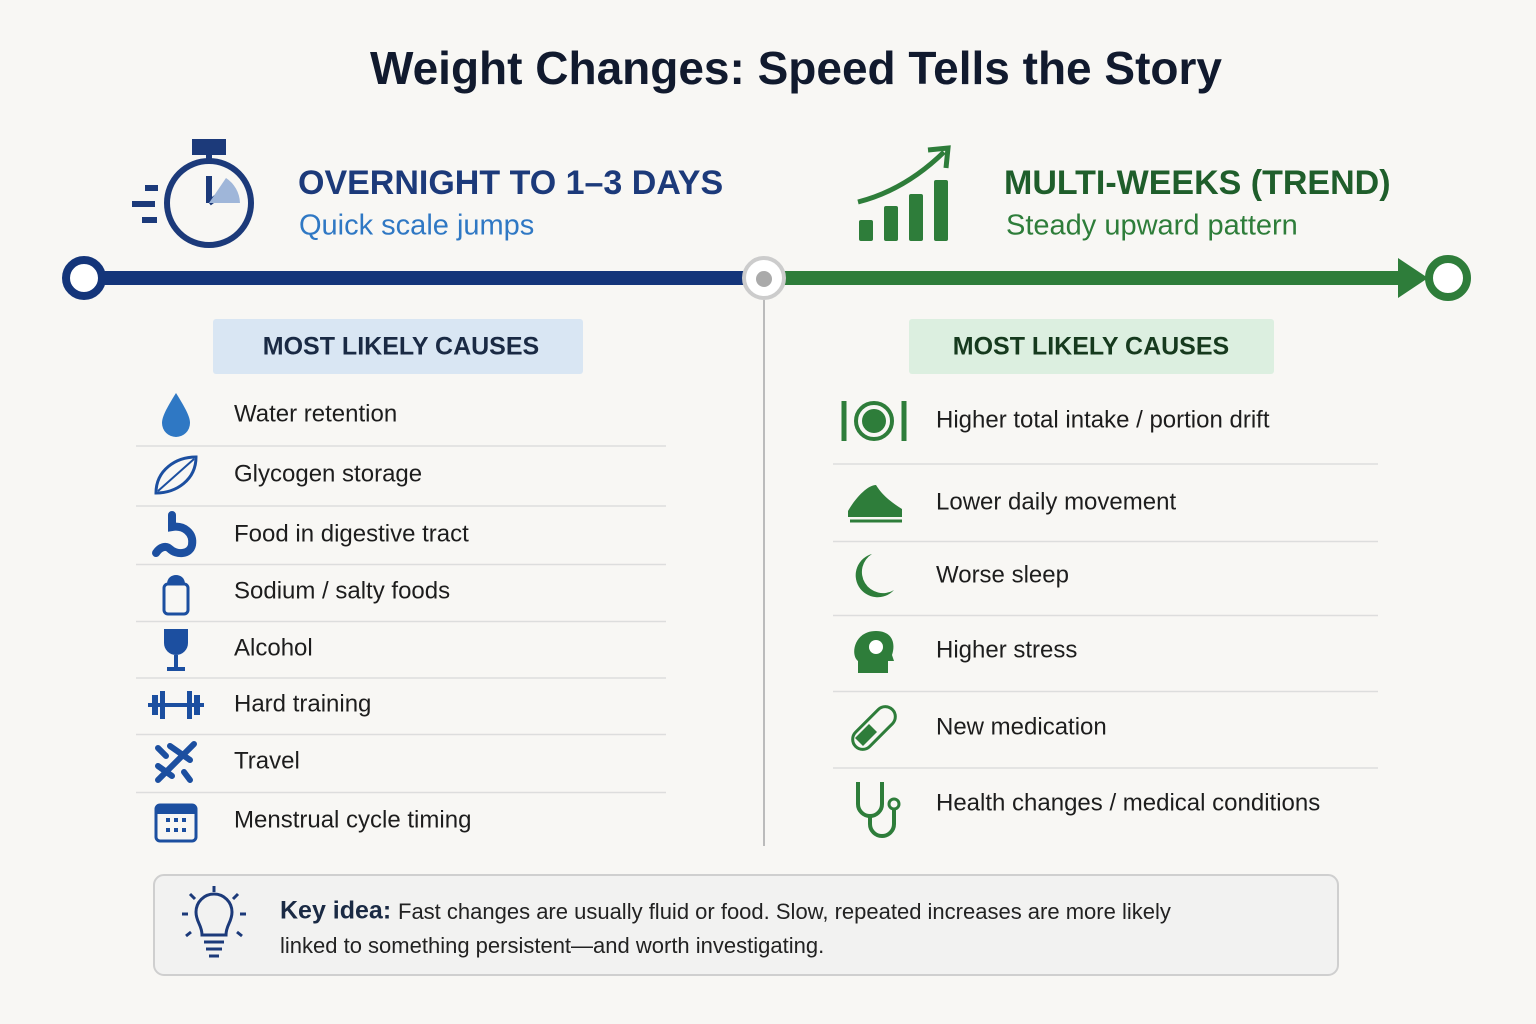  Describe the element at coordinates (746, 925) in the screenshot. I see `key-idea-box` at that location.